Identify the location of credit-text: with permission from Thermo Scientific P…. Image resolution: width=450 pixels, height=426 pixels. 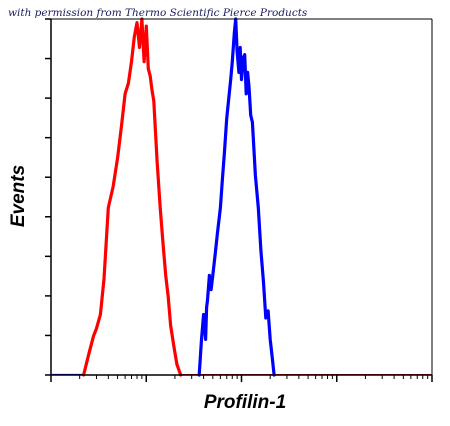
(158, 13).